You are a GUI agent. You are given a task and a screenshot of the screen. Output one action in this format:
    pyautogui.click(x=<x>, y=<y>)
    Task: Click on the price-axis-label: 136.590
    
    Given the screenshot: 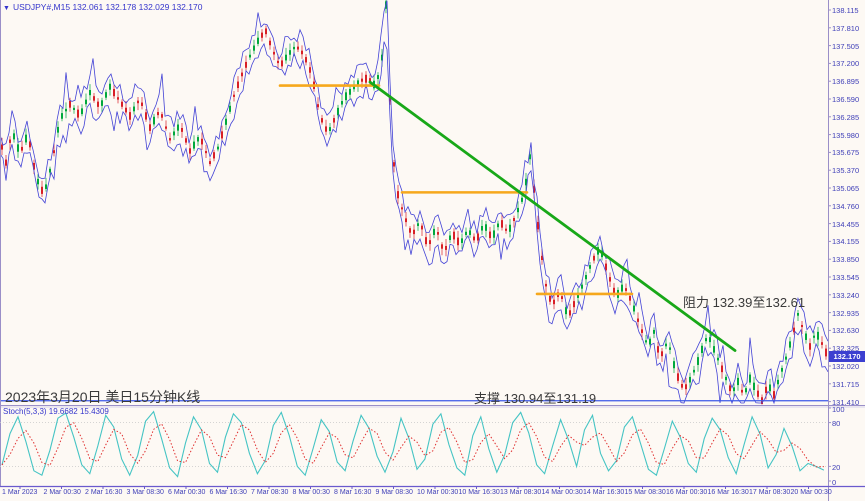 What is the action you would take?
    pyautogui.click(x=846, y=99)
    